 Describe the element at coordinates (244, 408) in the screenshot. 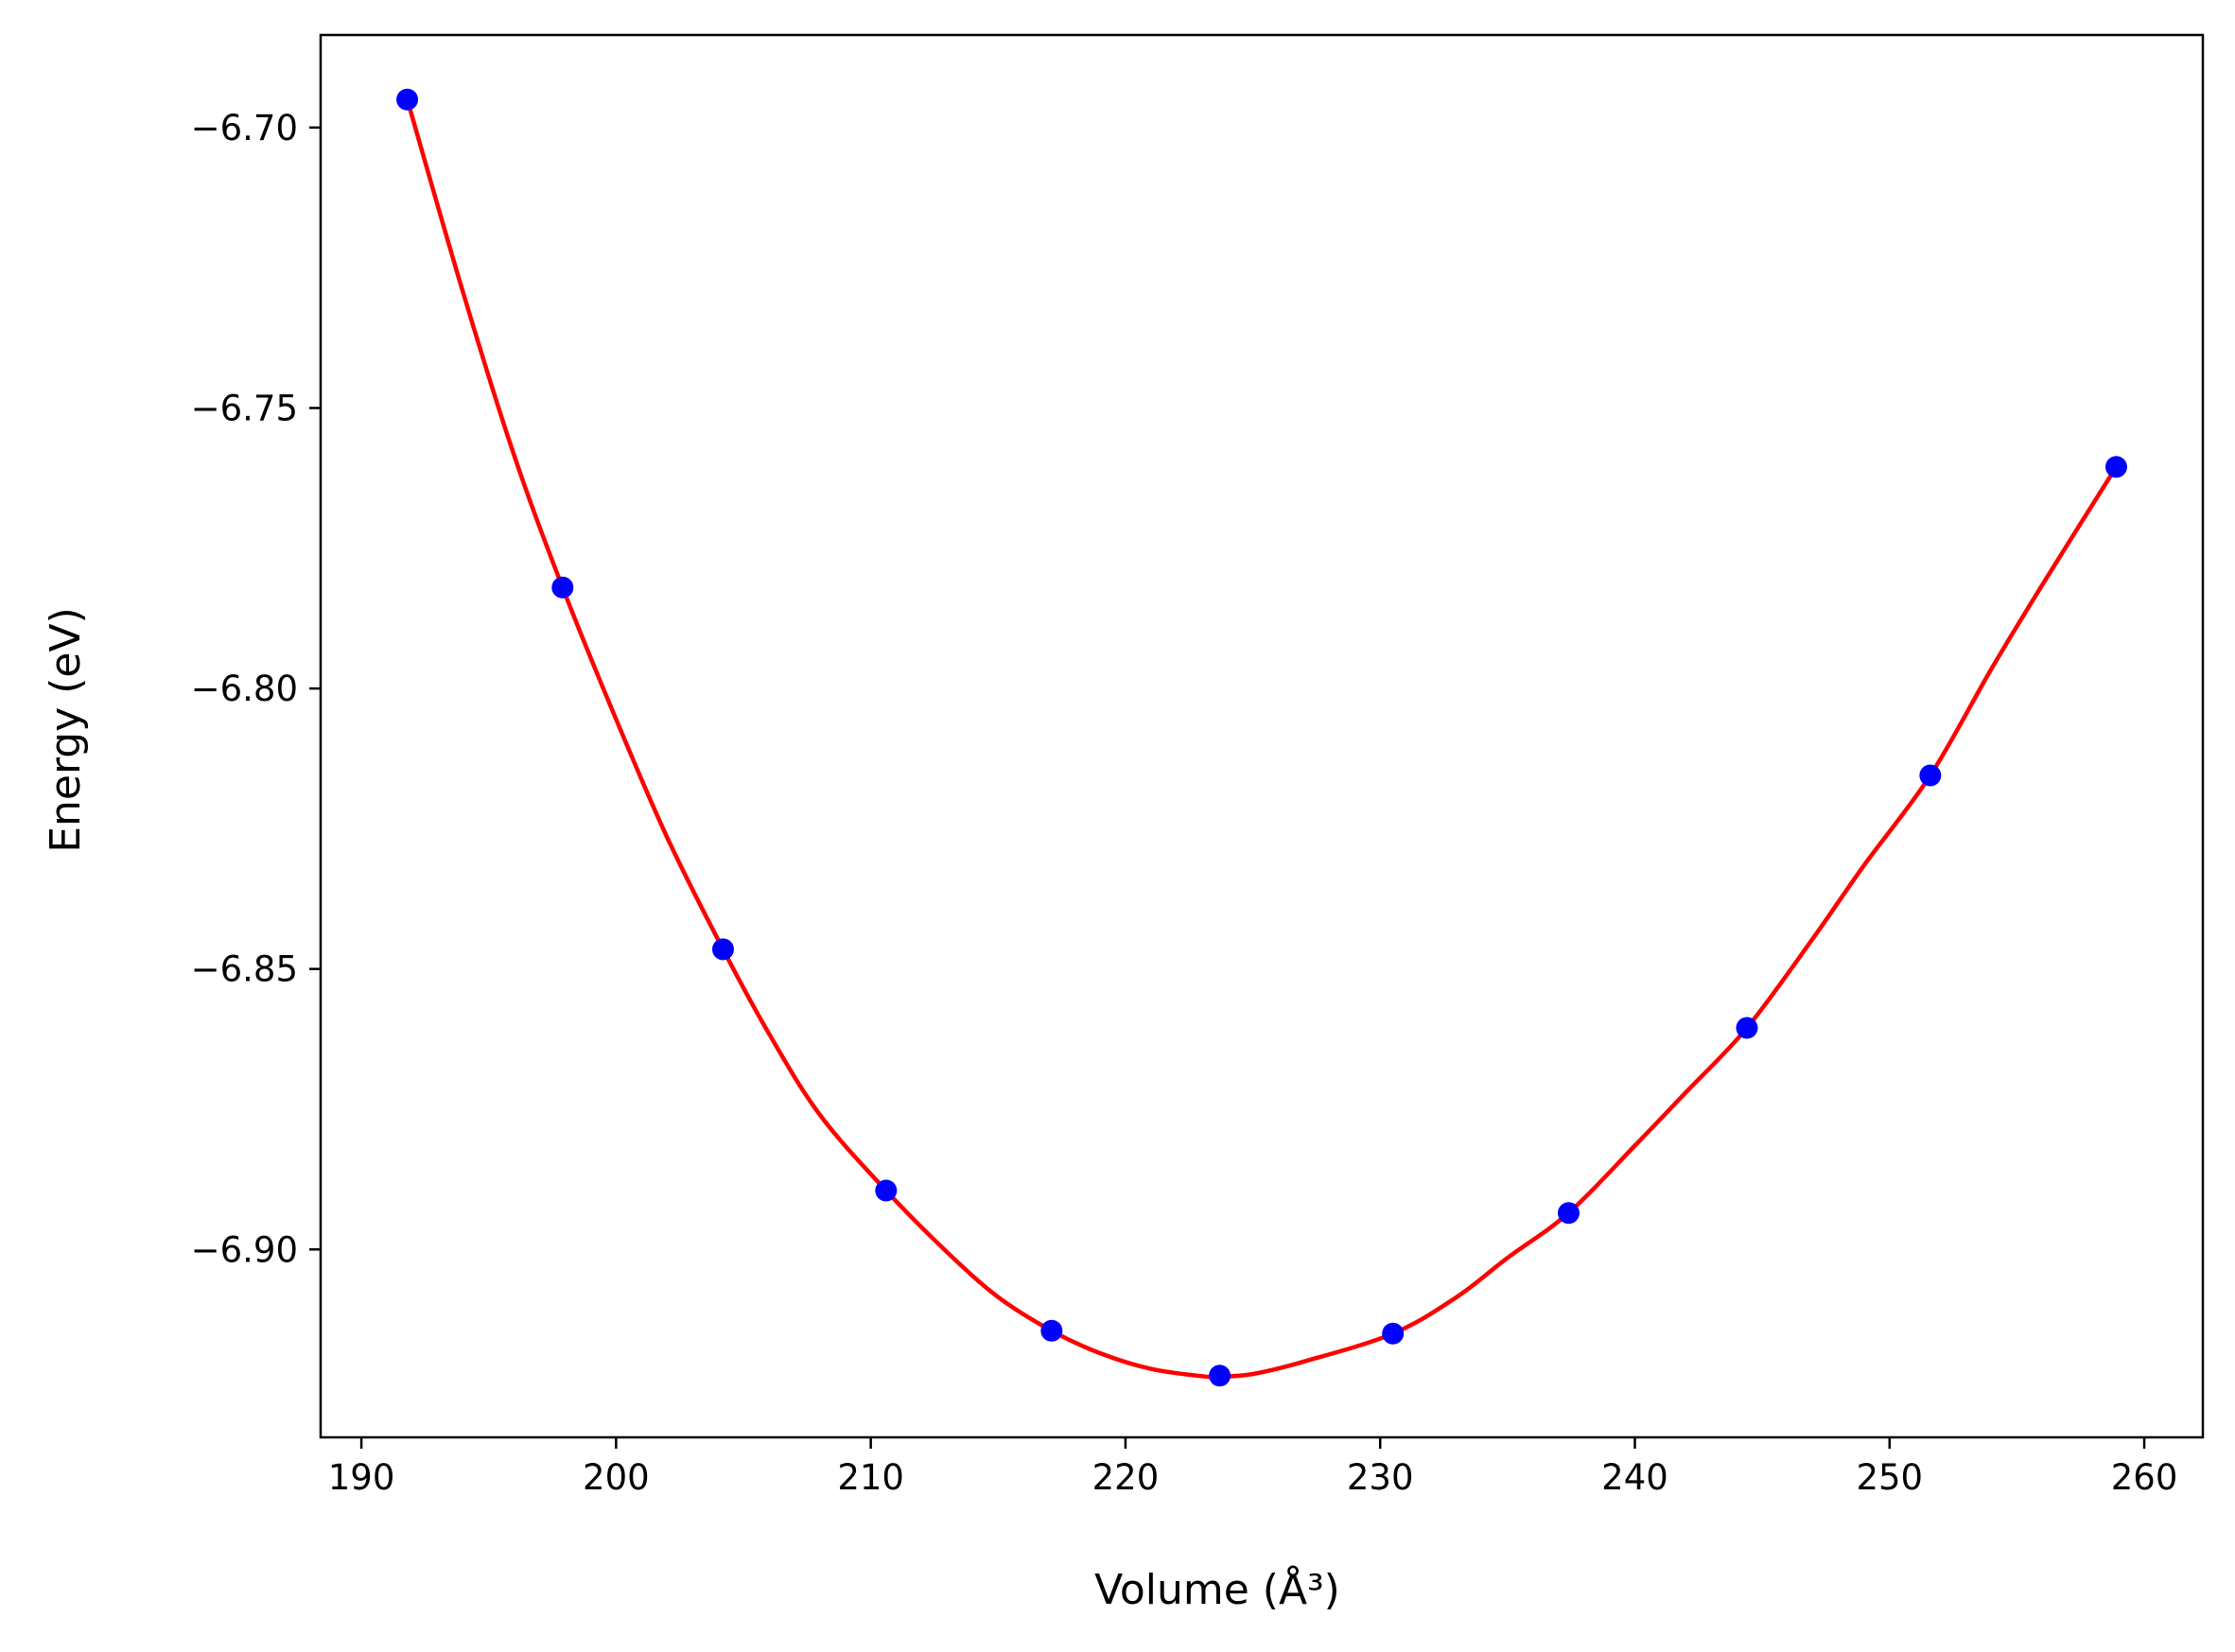

I see `y-tick-label: −6.75` at that location.